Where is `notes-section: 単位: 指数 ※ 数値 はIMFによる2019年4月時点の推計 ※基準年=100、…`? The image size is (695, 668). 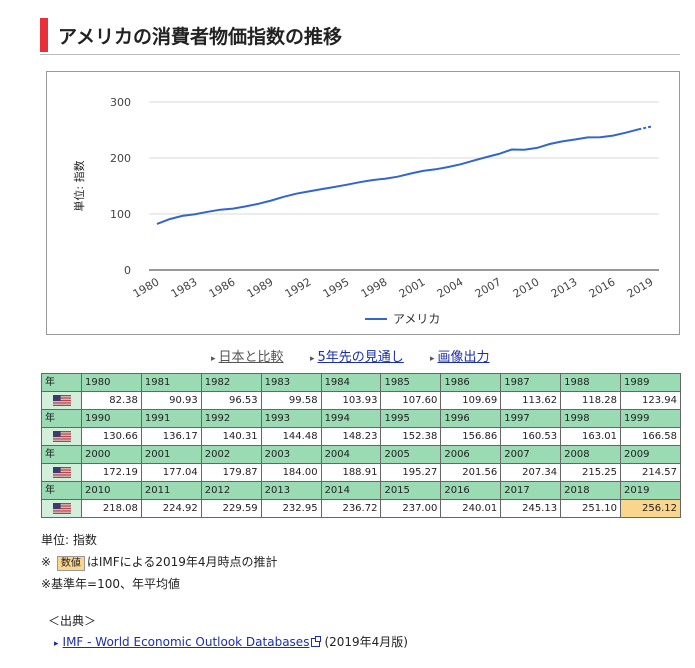 notes-section: 単位: 指数 ※ 数値 はIMFによる2019年4月時点の推計 ※基準年=100、… is located at coordinates (159, 565).